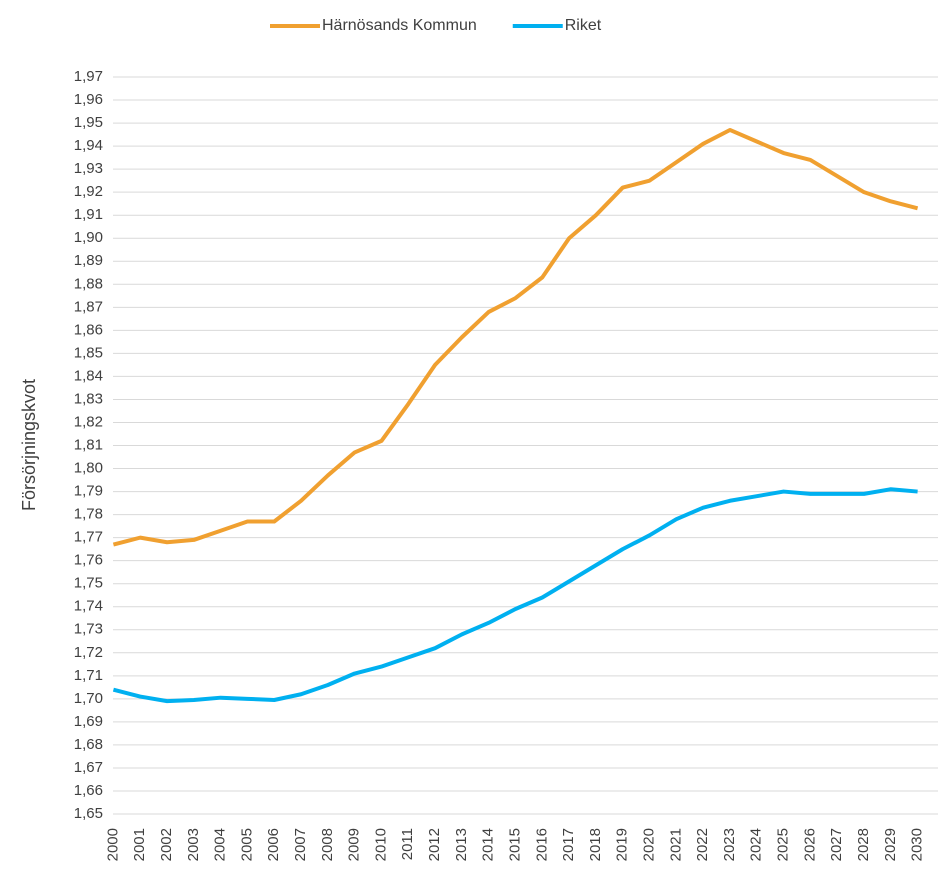 The image size is (946, 877). What do you see at coordinates (88, 675) in the screenshot?
I see `y-tick-label: 1,71` at bounding box center [88, 675].